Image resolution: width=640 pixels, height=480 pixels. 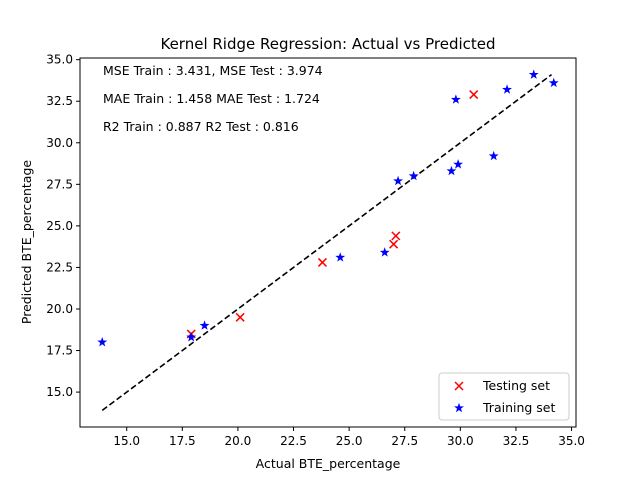 What do you see at coordinates (59, 309) in the screenshot?
I see `y-tick-label: 20.0` at bounding box center [59, 309].